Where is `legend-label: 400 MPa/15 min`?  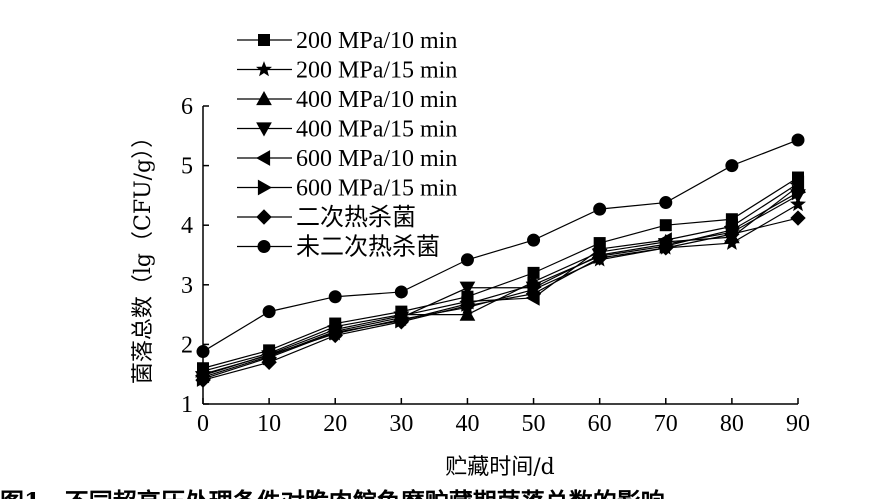 legend-label: 400 MPa/15 min is located at coordinates (376, 130).